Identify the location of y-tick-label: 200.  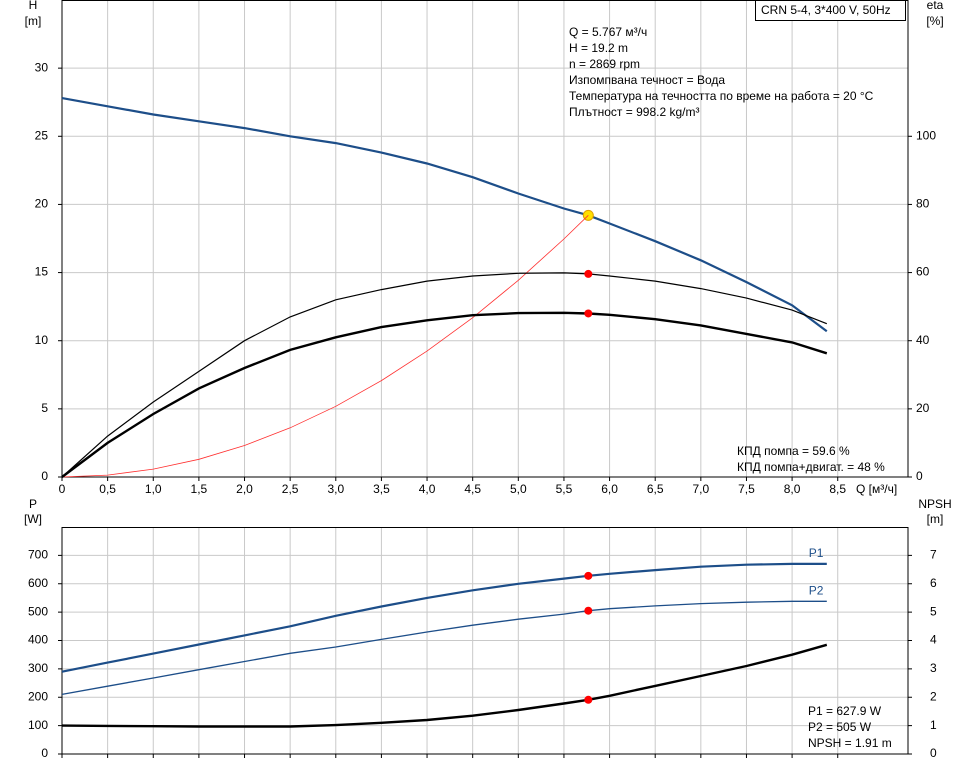
(38, 696).